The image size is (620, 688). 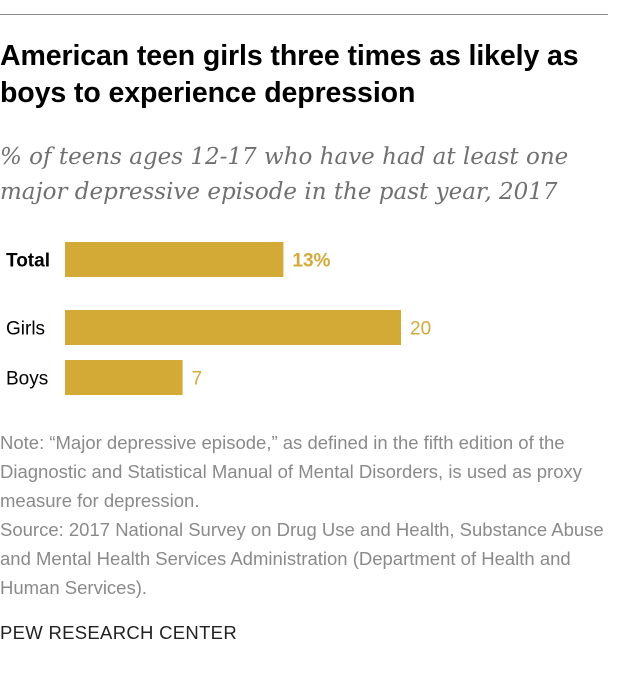 I want to click on bar-boys, so click(x=124, y=377).